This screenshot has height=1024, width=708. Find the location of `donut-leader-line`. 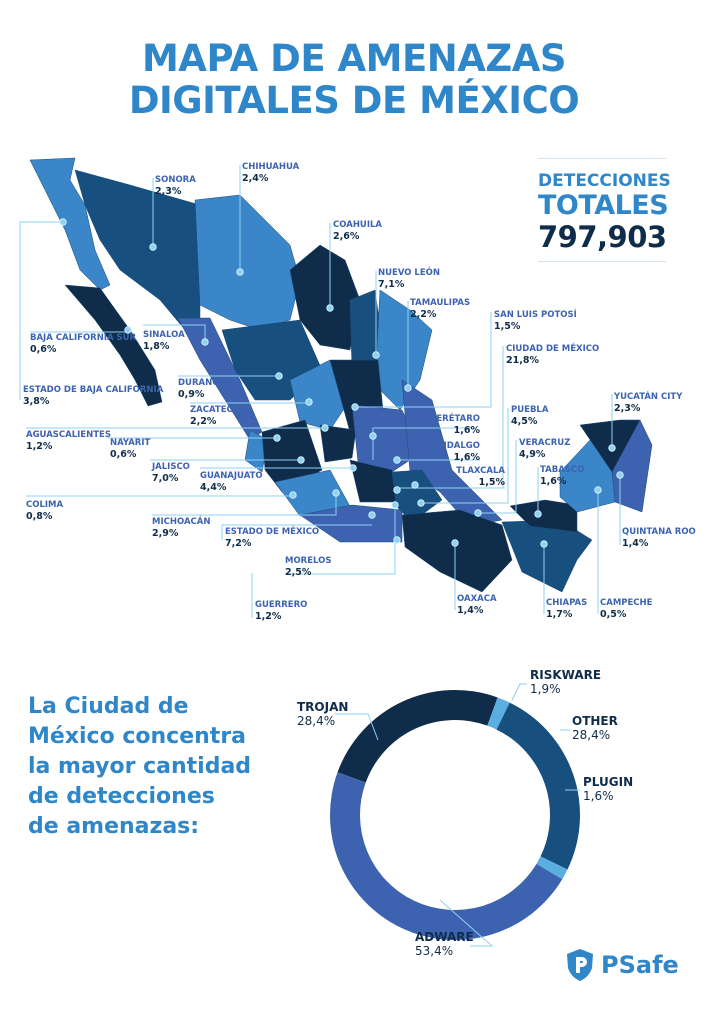

donut-leader-line is located at coordinates (519, 692).